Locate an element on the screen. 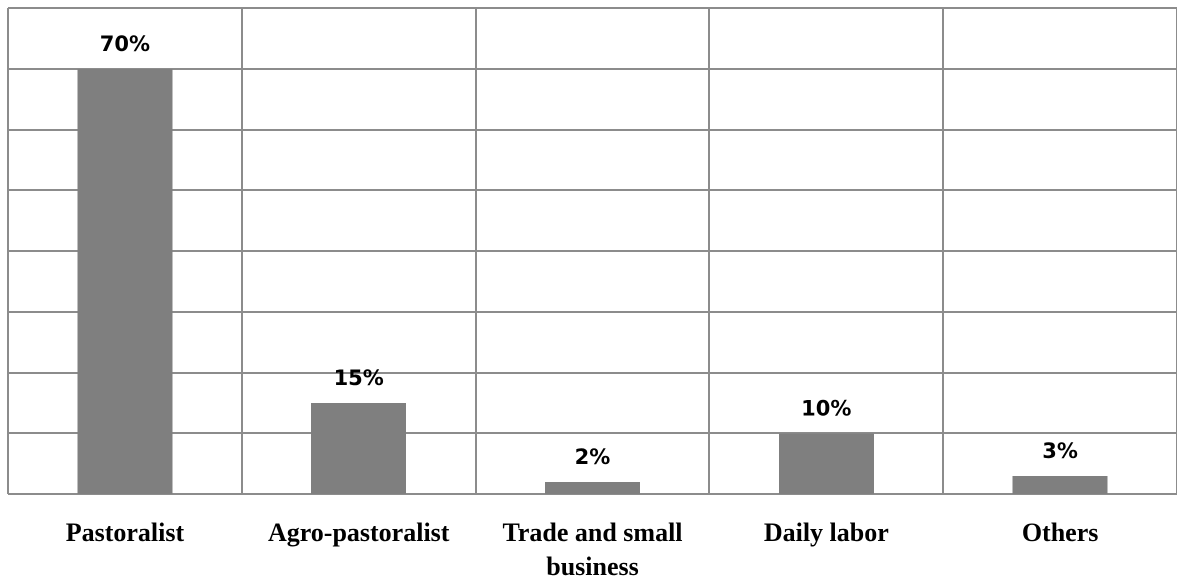  category-label-daily-labor: Daily labor is located at coordinates (826, 532).